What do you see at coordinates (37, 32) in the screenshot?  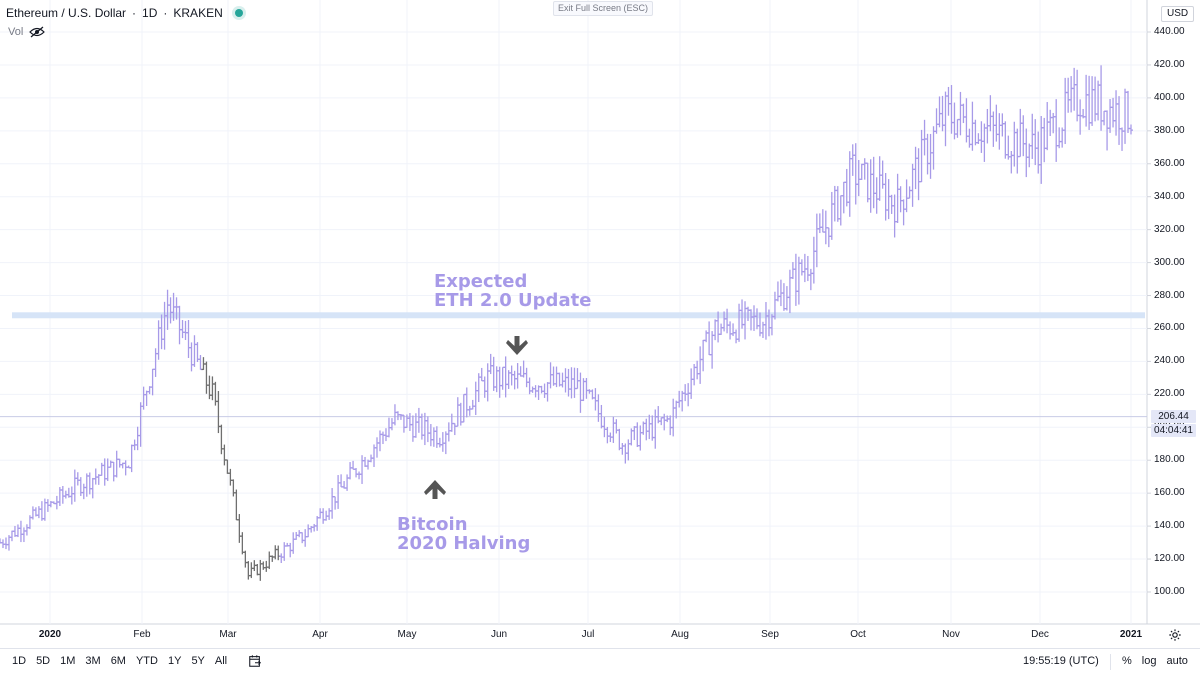 I see `eye-hidden-icon` at bounding box center [37, 32].